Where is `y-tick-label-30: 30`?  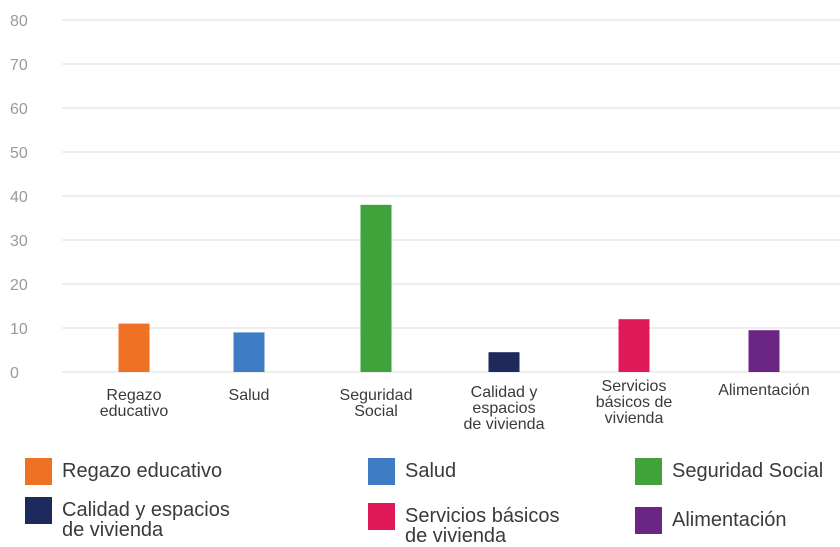
y-tick-label-30: 30 is located at coordinates (19, 241).